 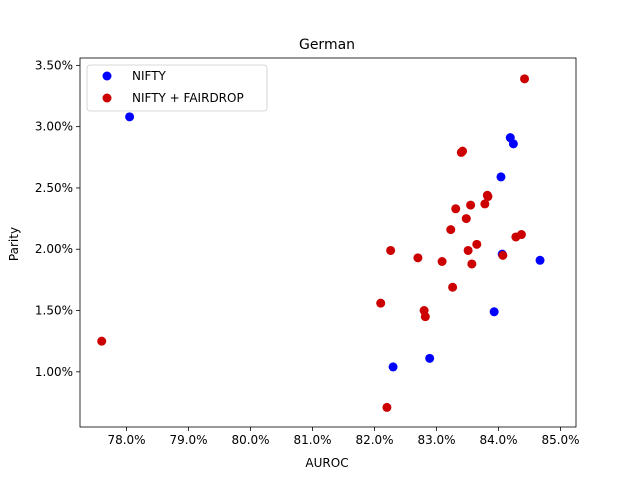 I want to click on legend-box, so click(x=177, y=88).